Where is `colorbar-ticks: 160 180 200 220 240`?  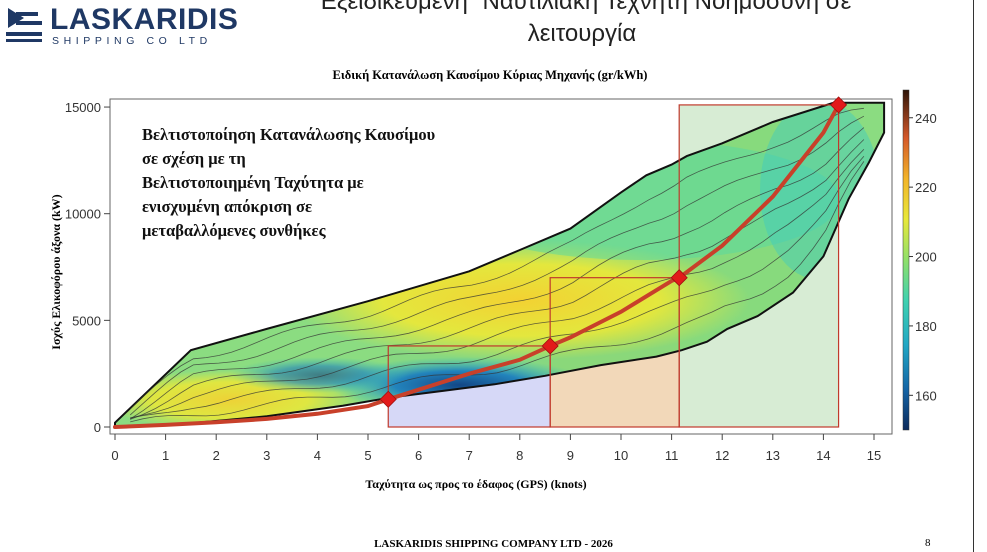
colorbar-ticks: 160 180 200 220 240 is located at coordinates (923, 257).